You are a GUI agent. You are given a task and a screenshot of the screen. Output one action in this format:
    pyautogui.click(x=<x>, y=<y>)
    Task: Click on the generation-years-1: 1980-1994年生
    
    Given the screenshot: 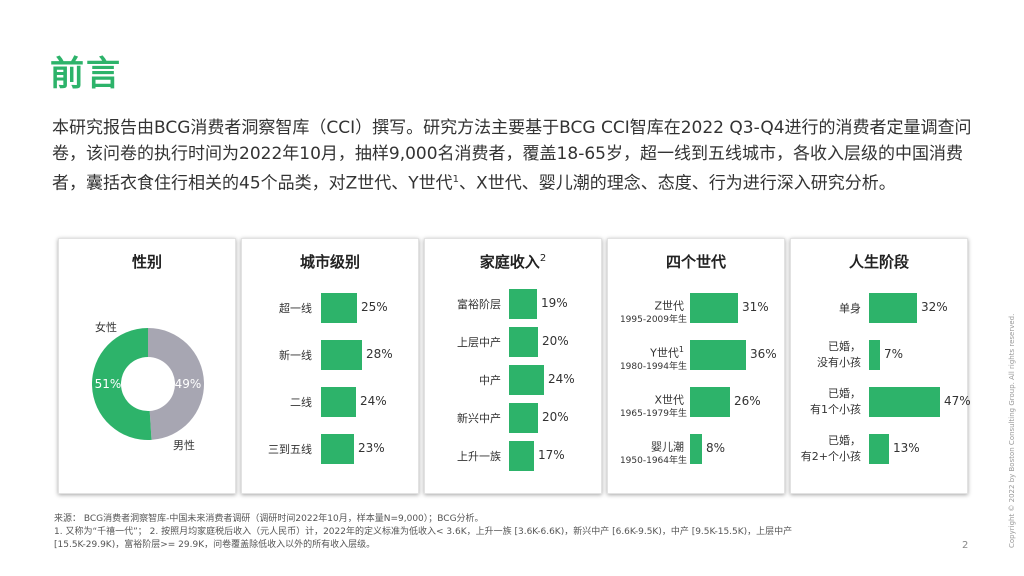 What is the action you would take?
    pyautogui.click(x=653, y=367)
    